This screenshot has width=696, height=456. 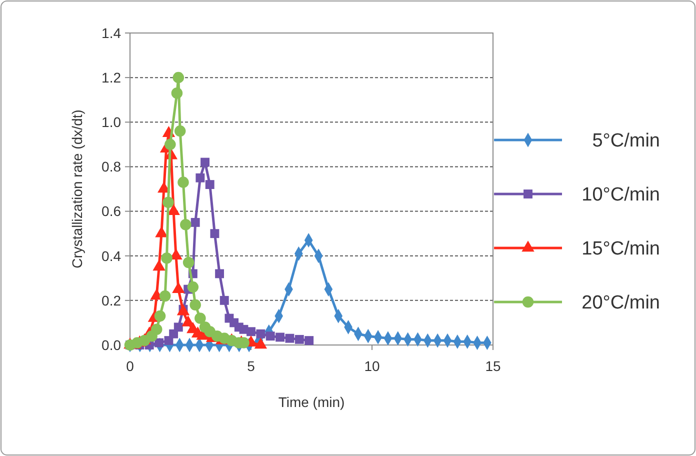 I want to click on y-tick-label: 0.6, so click(x=112, y=211).